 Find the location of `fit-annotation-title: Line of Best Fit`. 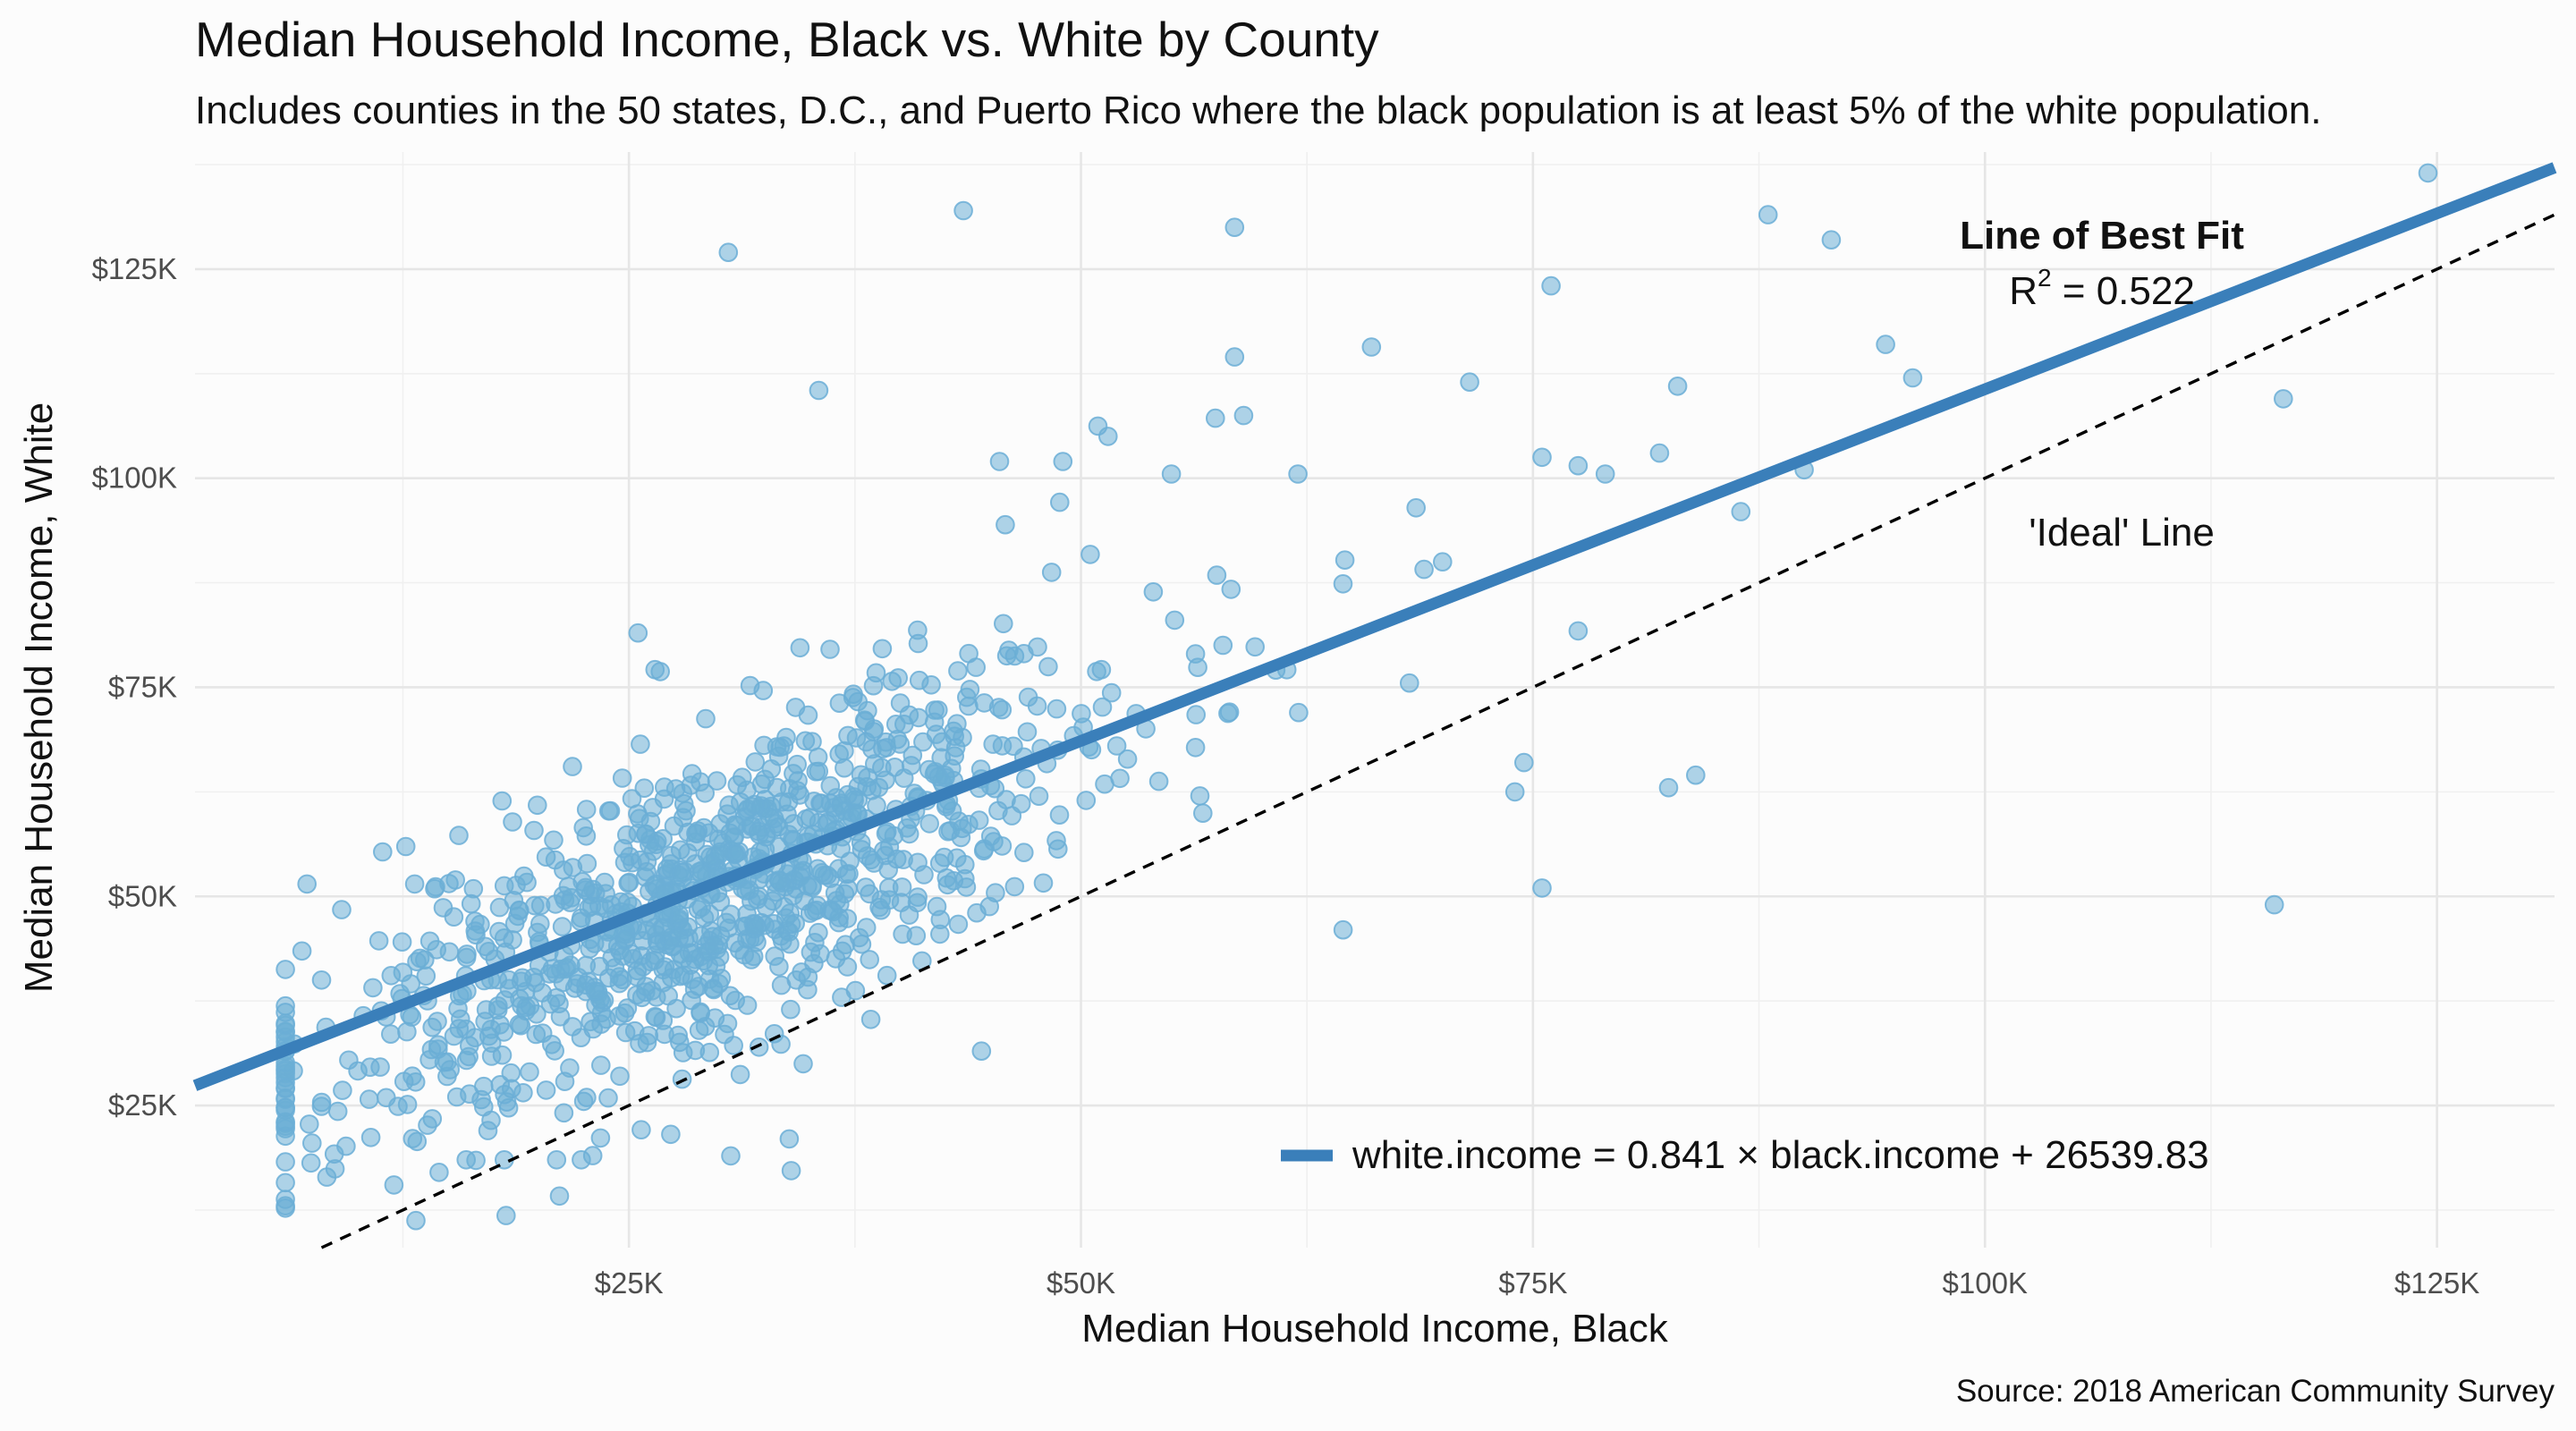

fit-annotation-title: Line of Best Fit is located at coordinates (2102, 236).